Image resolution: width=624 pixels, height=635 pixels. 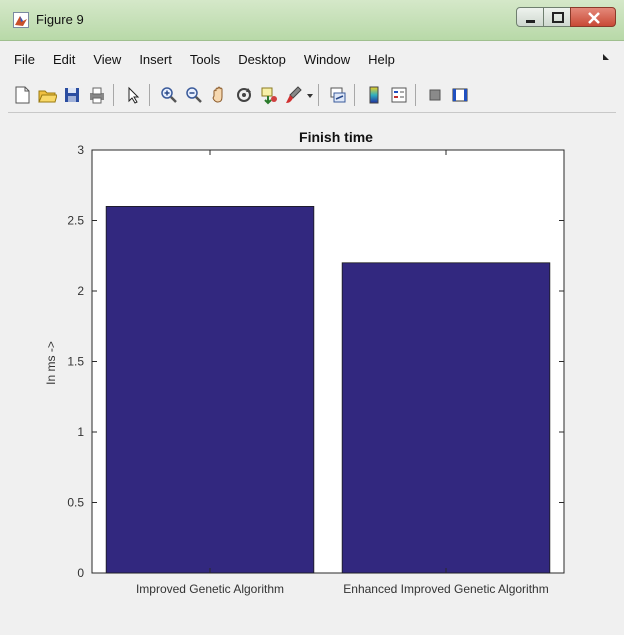 I want to click on menu-edit: Edit, so click(x=64, y=59).